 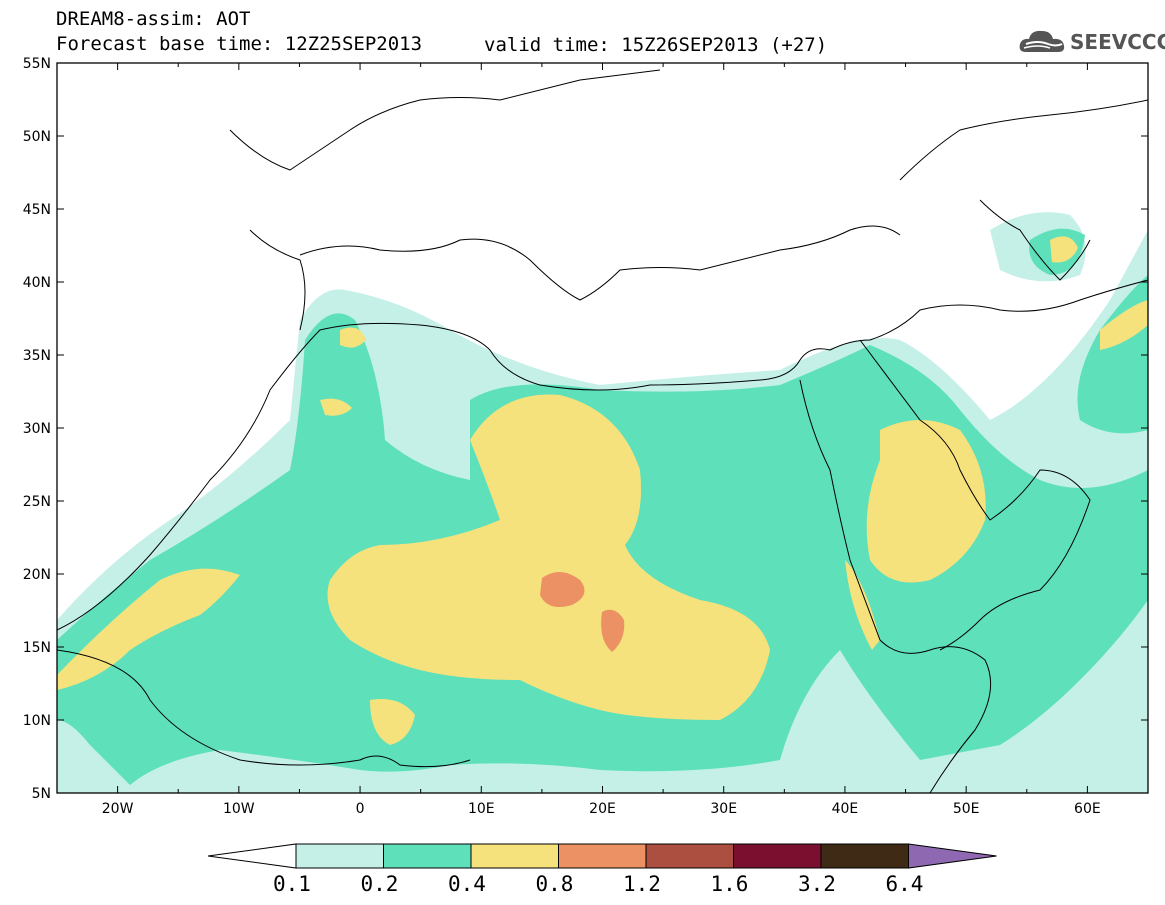 What do you see at coordinates (1042, 41) in the screenshot?
I see `cloud-icon` at bounding box center [1042, 41].